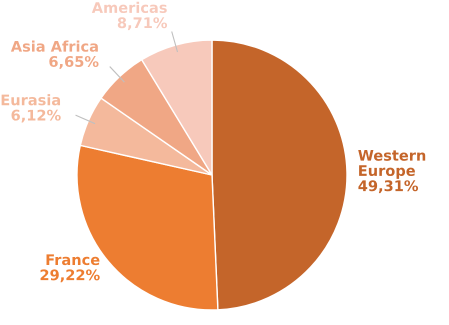 The image size is (449, 325). Describe the element at coordinates (70, 275) in the screenshot. I see `data-label: 29,22%` at that location.